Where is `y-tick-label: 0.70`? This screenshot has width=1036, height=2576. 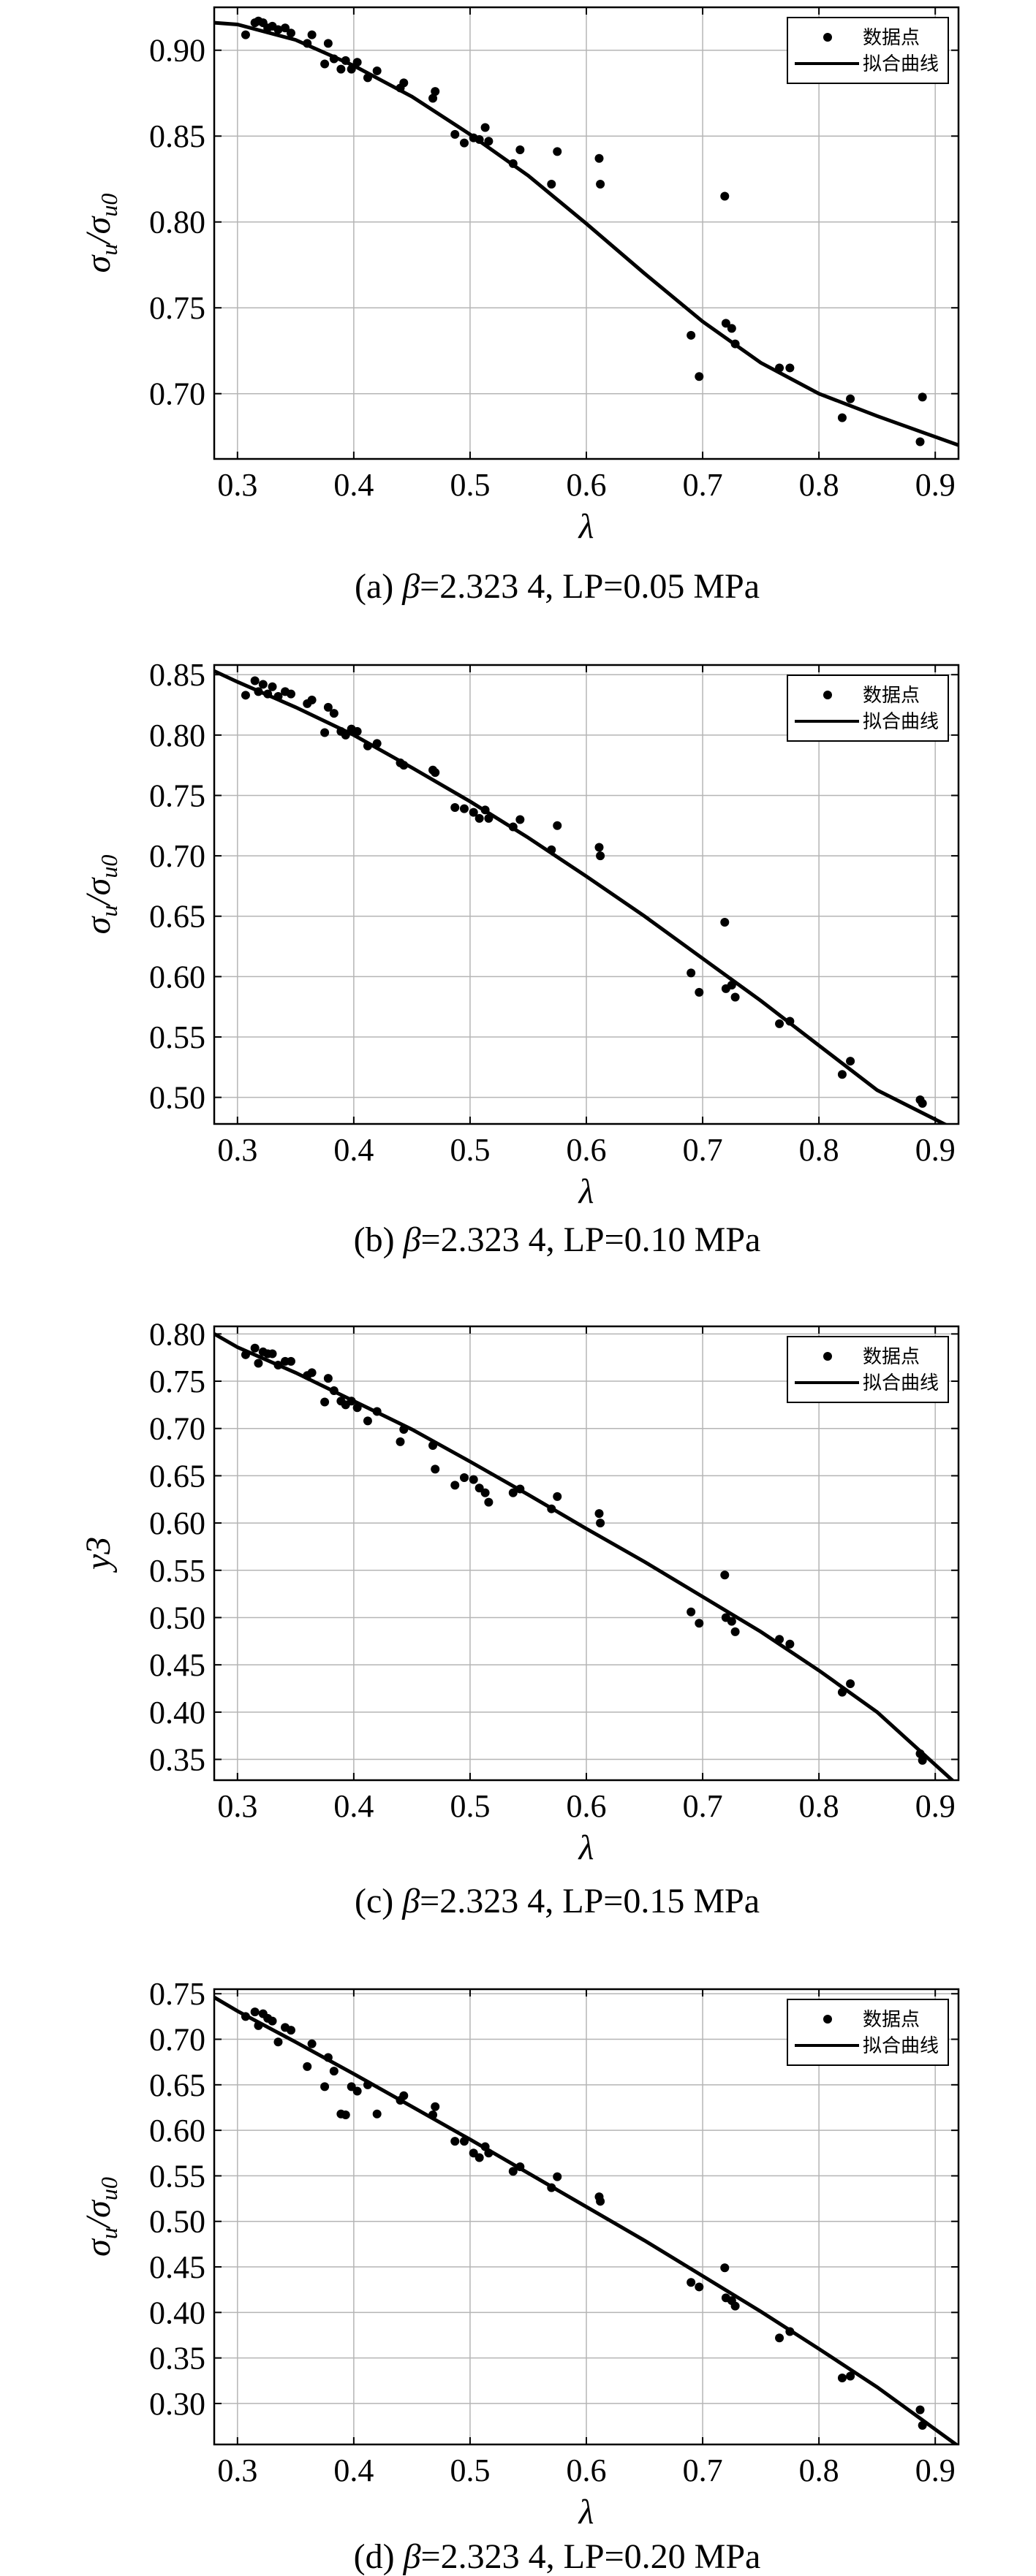
y-tick-label: 0.70 is located at coordinates (177, 394).